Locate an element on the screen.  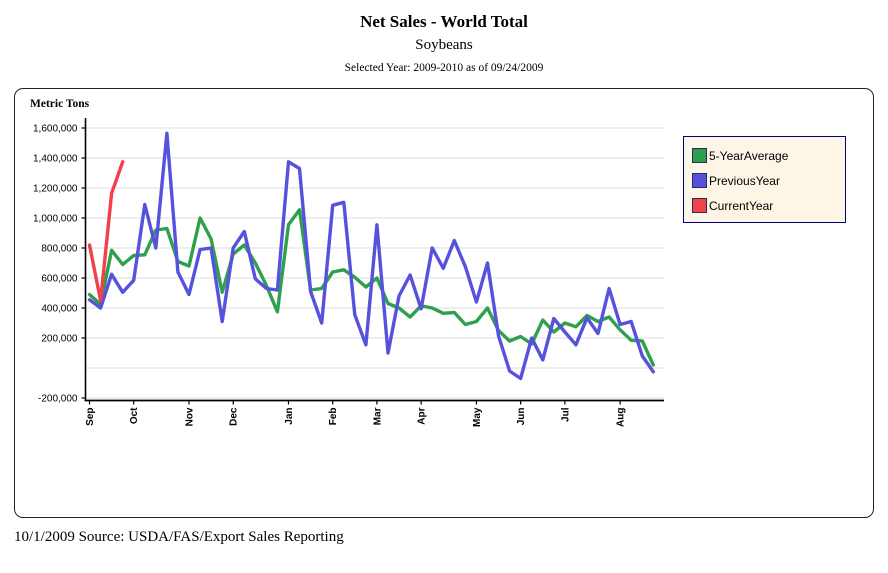
y-tick-label: 1,600,000 is located at coordinates (55, 129).